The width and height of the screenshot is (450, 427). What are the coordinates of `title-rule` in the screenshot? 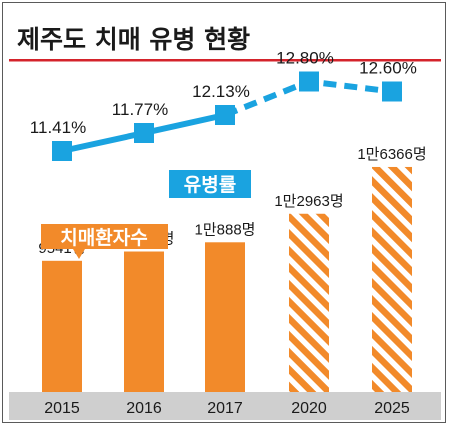 It's located at (225, 60).